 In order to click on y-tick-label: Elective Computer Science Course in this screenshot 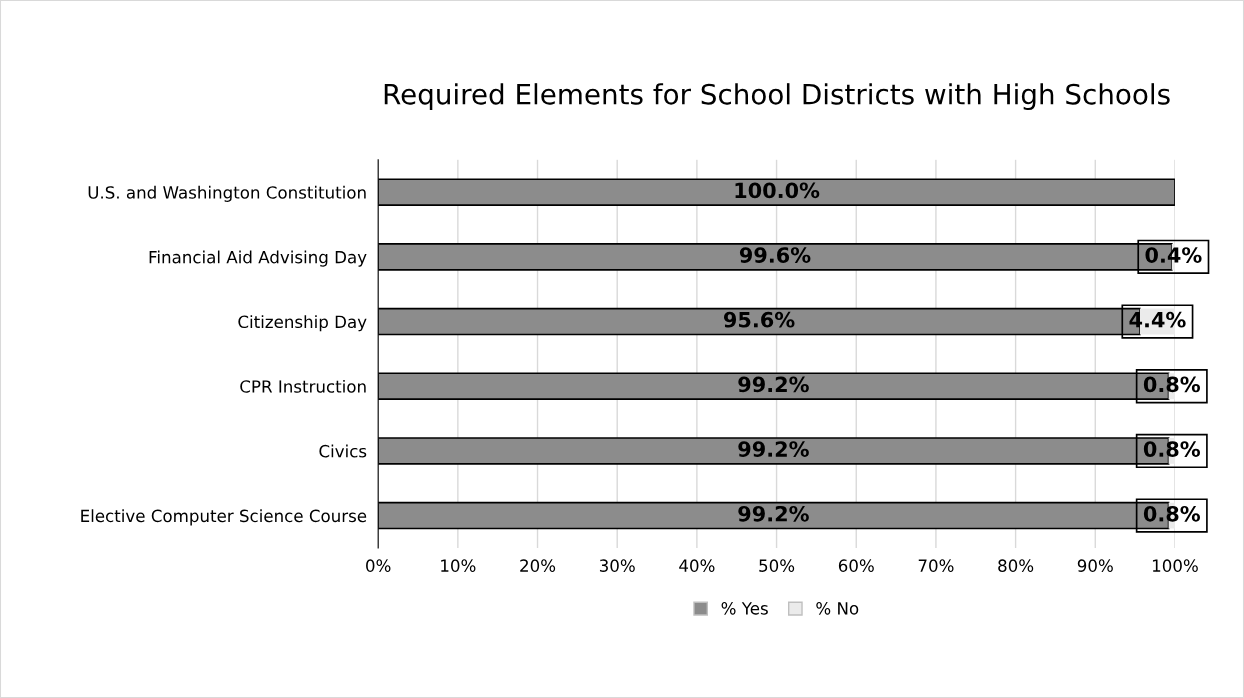, I will do `click(224, 517)`.